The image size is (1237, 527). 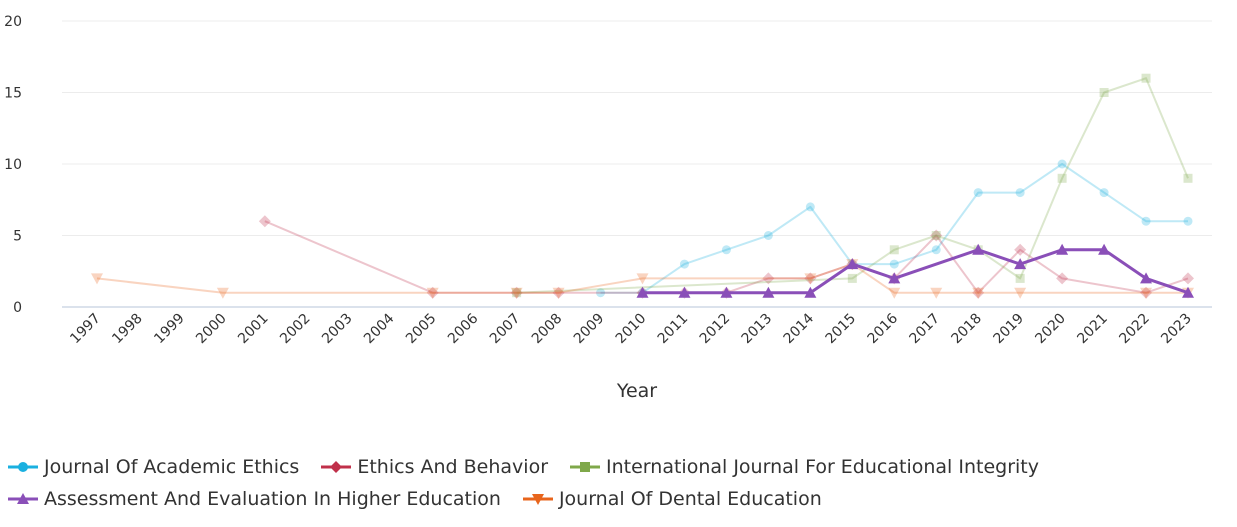 What do you see at coordinates (295, 329) in the screenshot?
I see `x-tick-label: 2002` at bounding box center [295, 329].